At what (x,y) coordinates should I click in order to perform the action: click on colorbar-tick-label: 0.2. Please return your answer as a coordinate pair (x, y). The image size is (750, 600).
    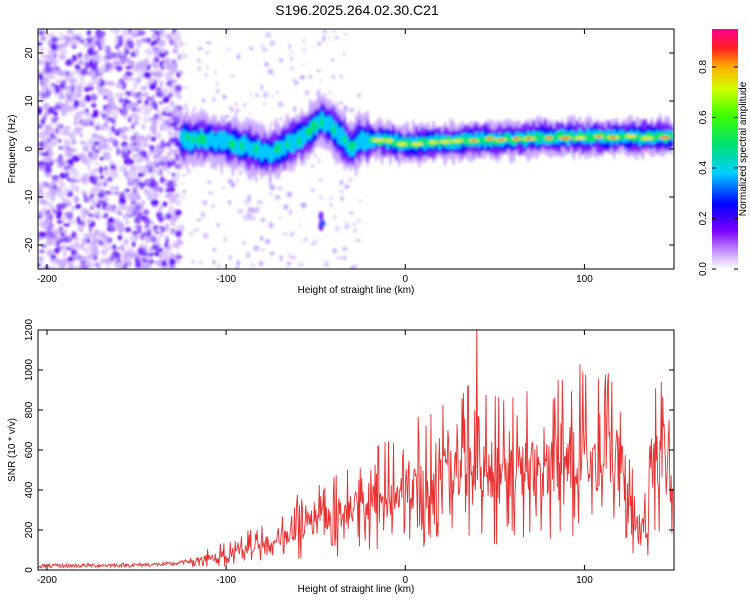
    Looking at the image, I should click on (703, 218).